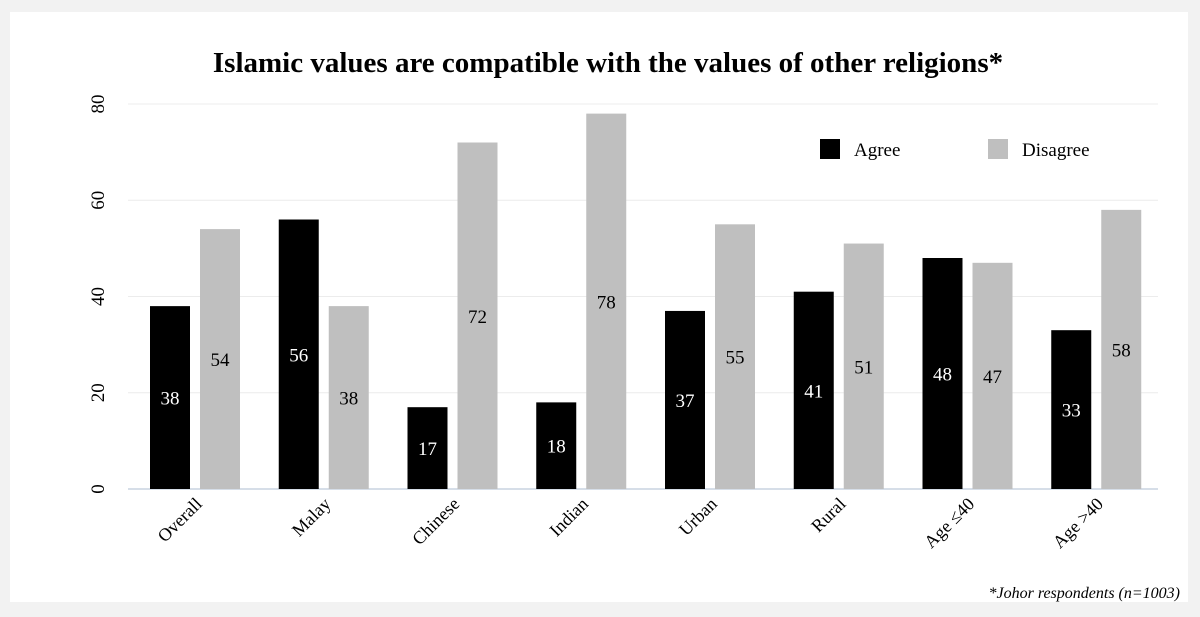 This screenshot has height=617, width=1200. I want to click on value-label: 18, so click(556, 447).